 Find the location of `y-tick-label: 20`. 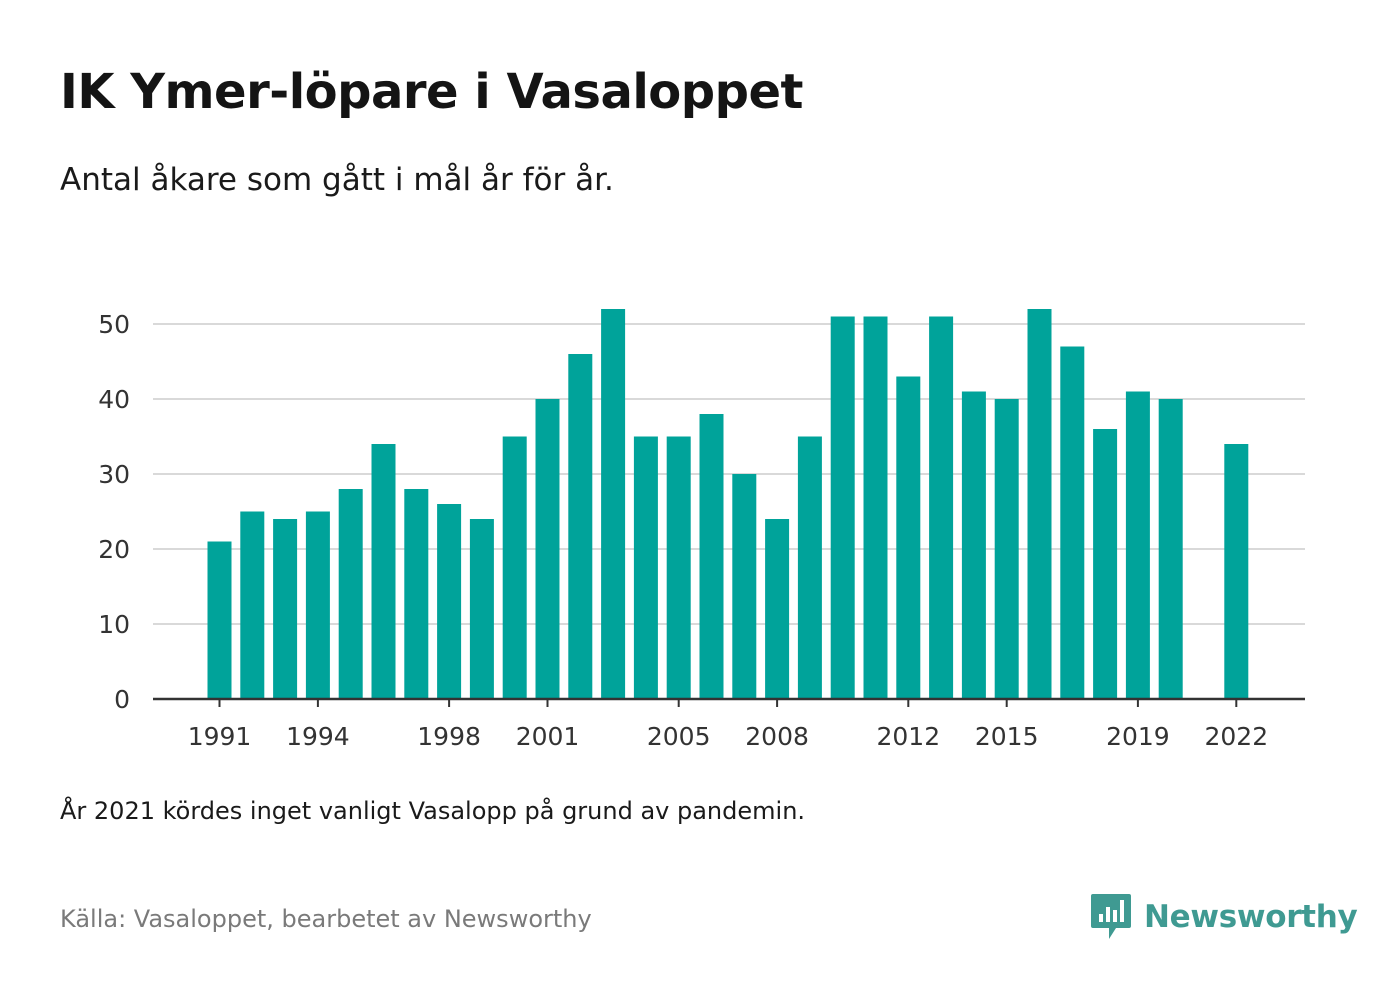

y-tick-label: 20 is located at coordinates (114, 549).